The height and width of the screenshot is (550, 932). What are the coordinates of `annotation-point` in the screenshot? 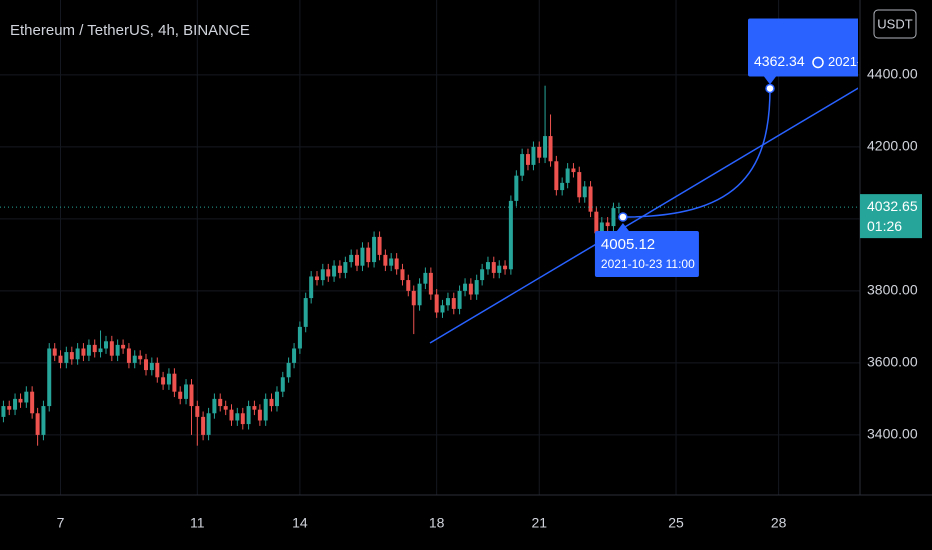 It's located at (770, 88).